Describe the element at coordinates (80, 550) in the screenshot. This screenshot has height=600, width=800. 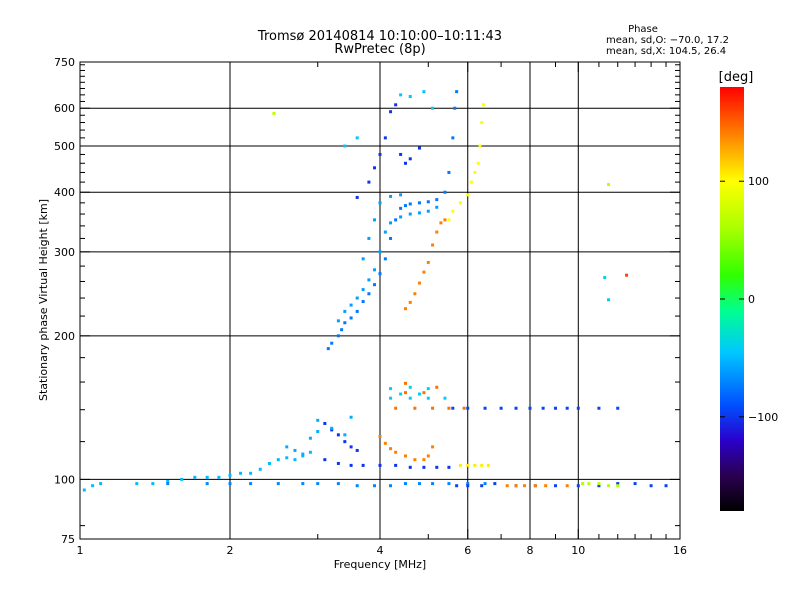
I see `x-tick-label: 1` at that location.